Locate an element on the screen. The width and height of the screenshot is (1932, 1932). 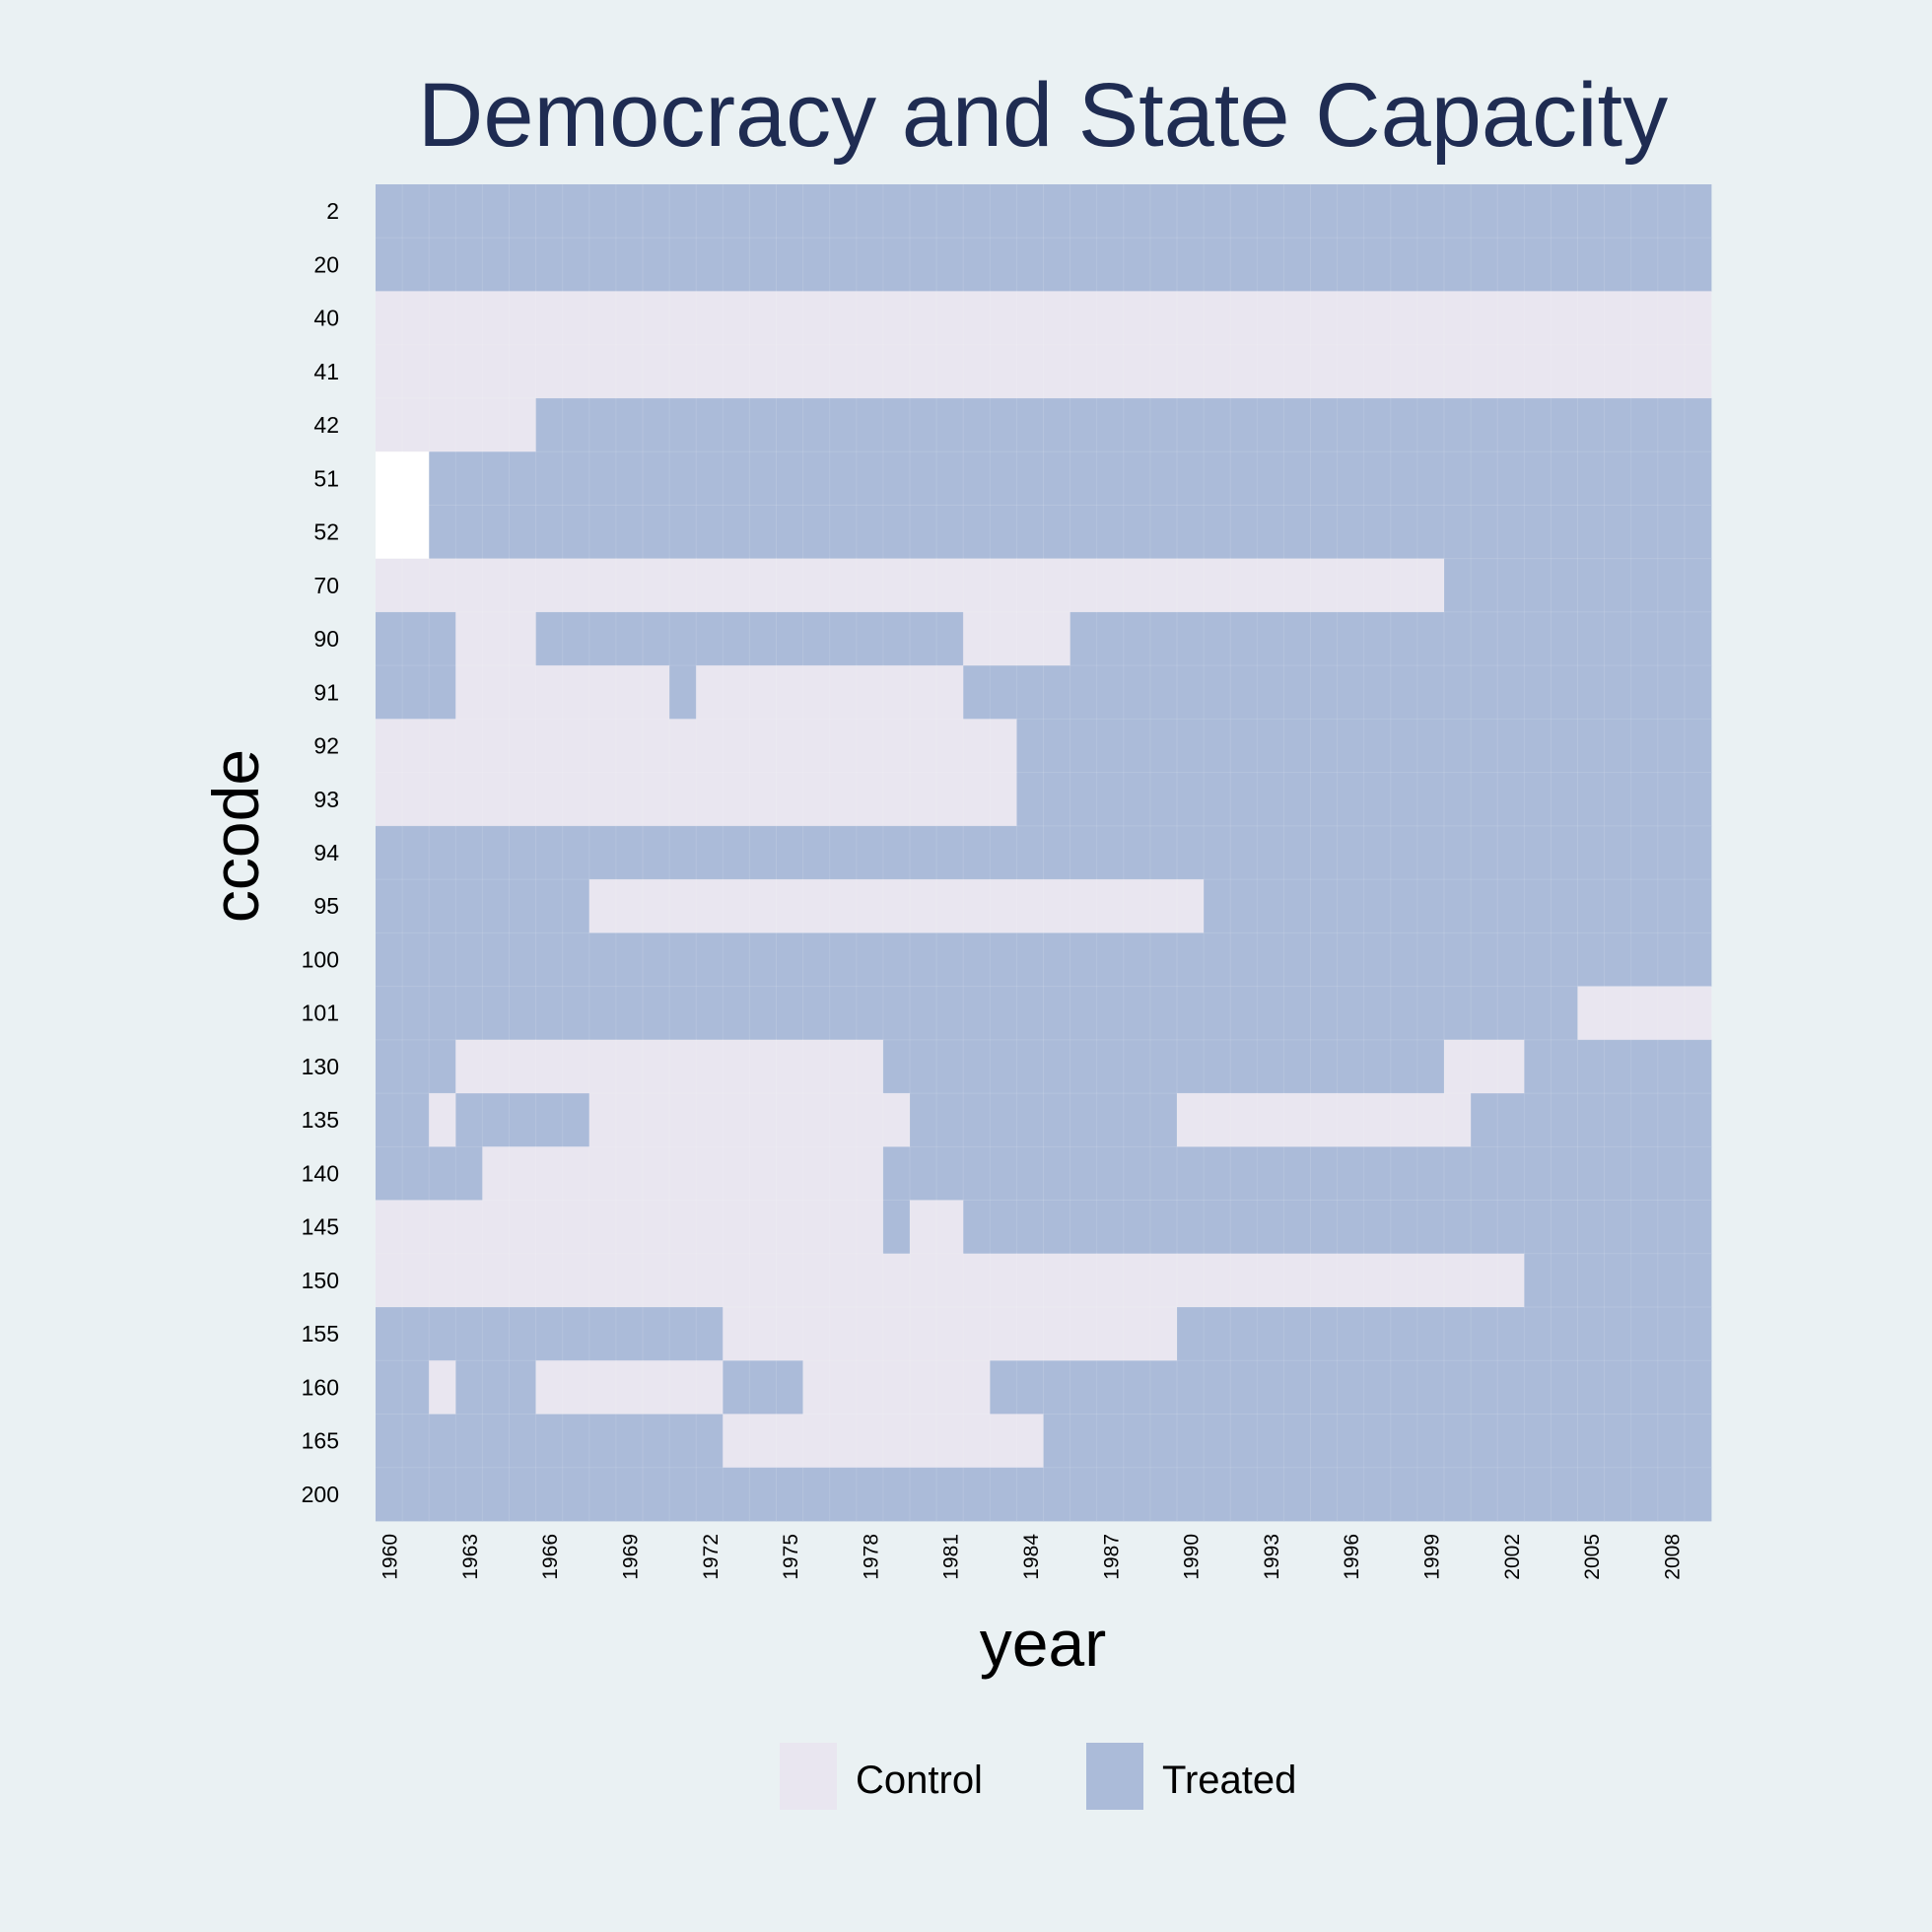
cell-94-2005-treated is located at coordinates (1591, 852).